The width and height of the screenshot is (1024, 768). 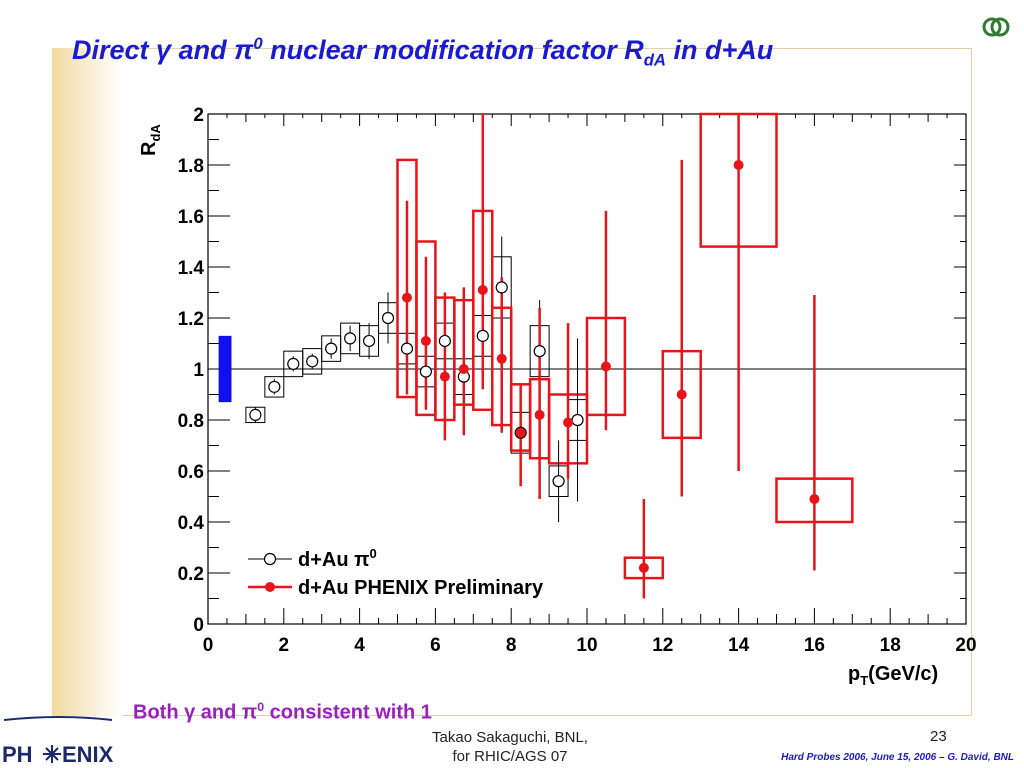 I want to click on x-tick-label: 4, so click(x=359, y=645).